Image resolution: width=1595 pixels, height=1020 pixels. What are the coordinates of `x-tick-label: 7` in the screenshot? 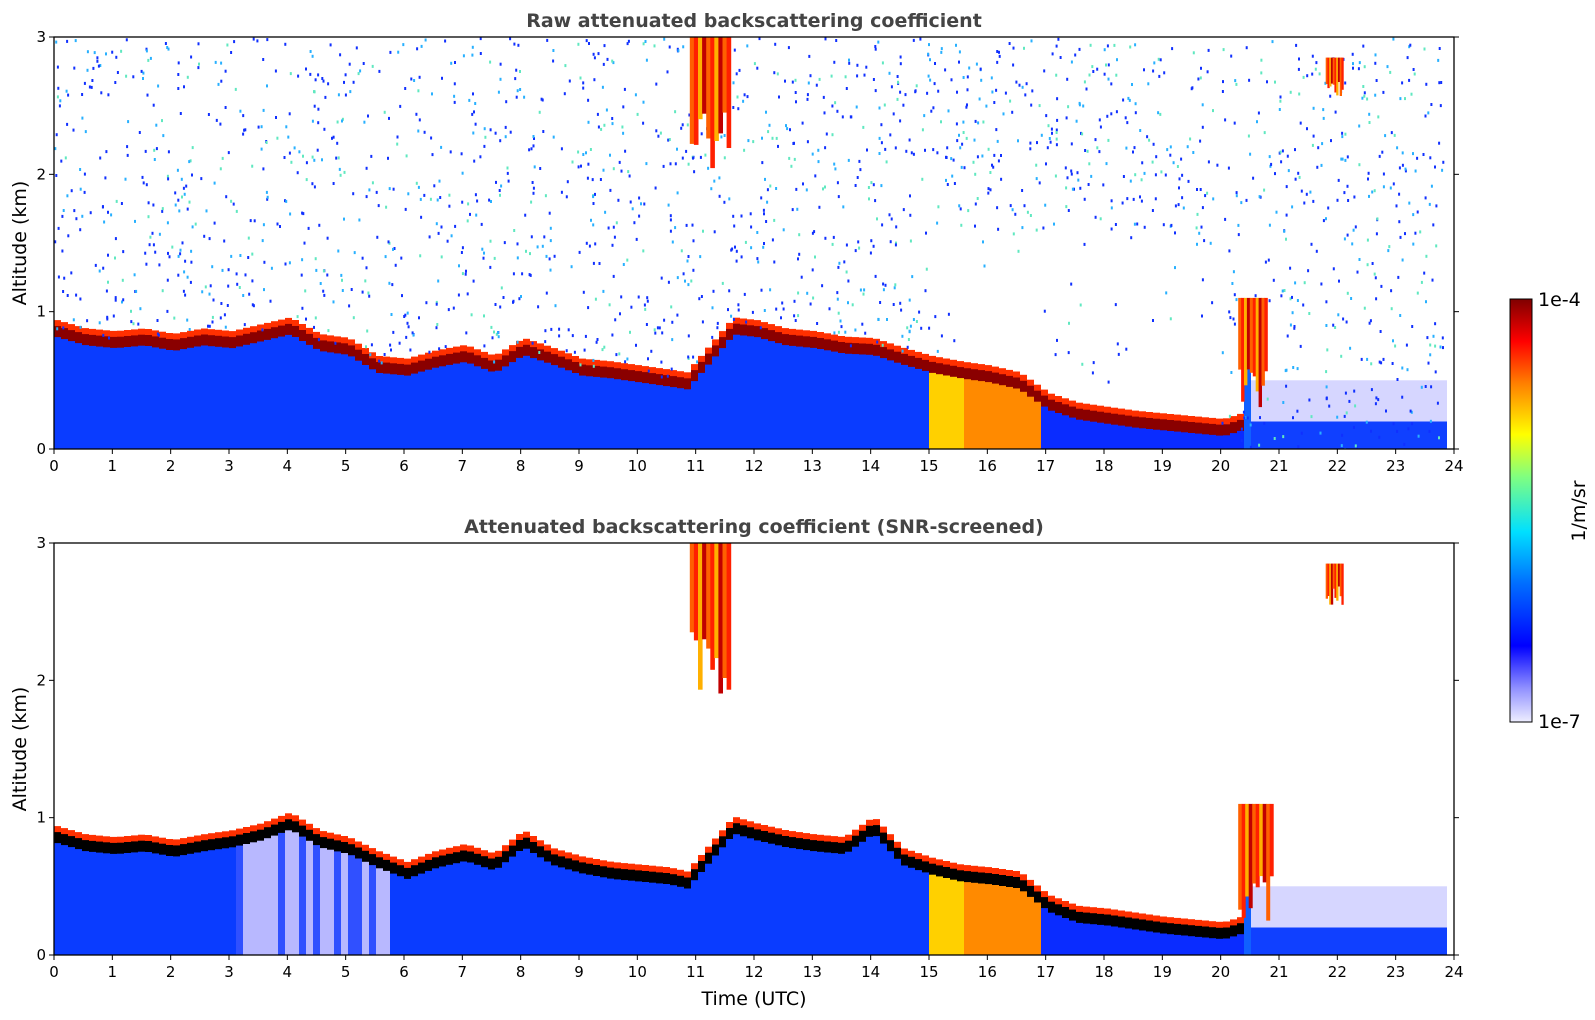 It's located at (463, 972).